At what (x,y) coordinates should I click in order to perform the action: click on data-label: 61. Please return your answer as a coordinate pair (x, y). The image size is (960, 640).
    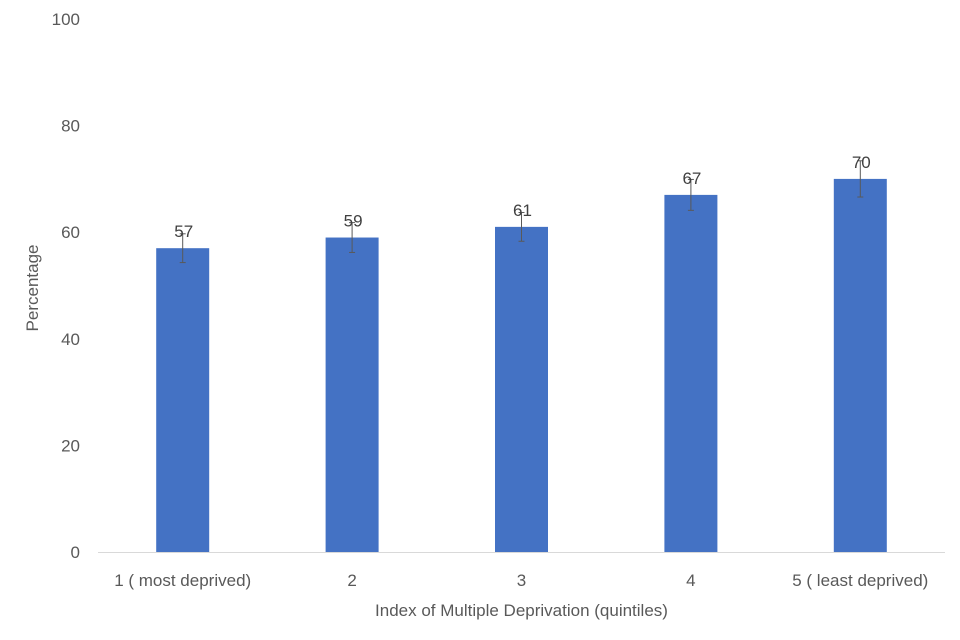
    Looking at the image, I should click on (522, 210).